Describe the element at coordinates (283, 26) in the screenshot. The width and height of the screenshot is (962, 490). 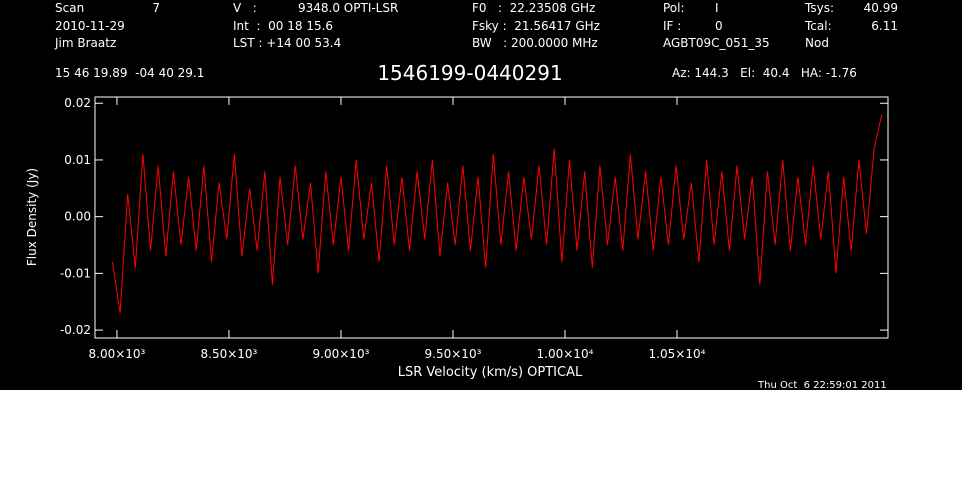
I see `annotation: Int : 00 18 15.6` at that location.